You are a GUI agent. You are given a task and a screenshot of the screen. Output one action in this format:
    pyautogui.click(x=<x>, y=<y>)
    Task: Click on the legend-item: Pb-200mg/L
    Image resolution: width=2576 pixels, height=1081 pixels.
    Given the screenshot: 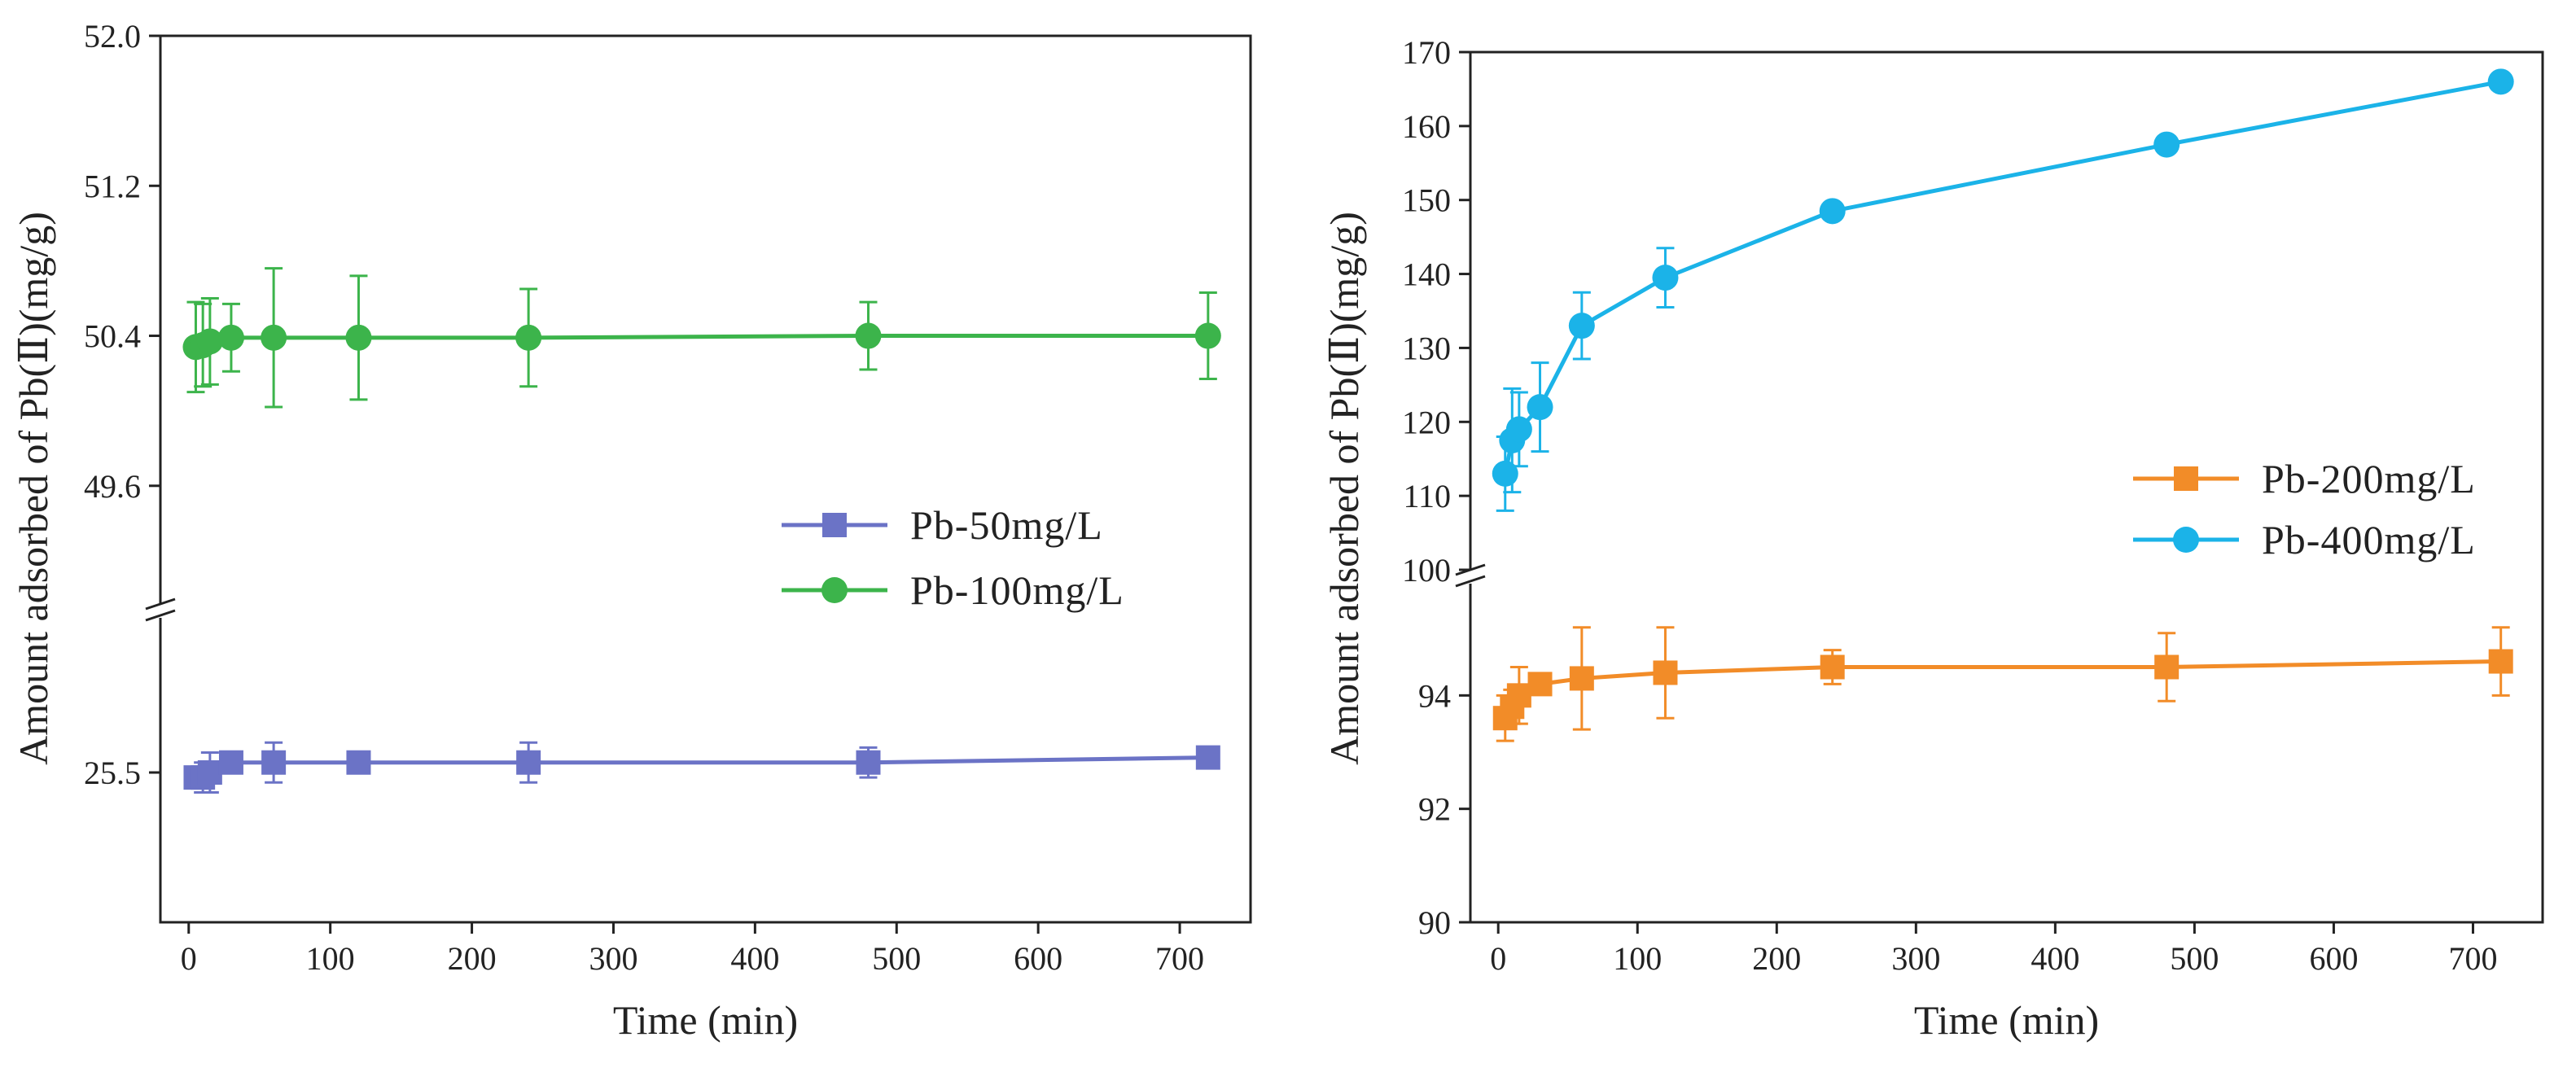 What is the action you would take?
    pyautogui.click(x=2304, y=478)
    